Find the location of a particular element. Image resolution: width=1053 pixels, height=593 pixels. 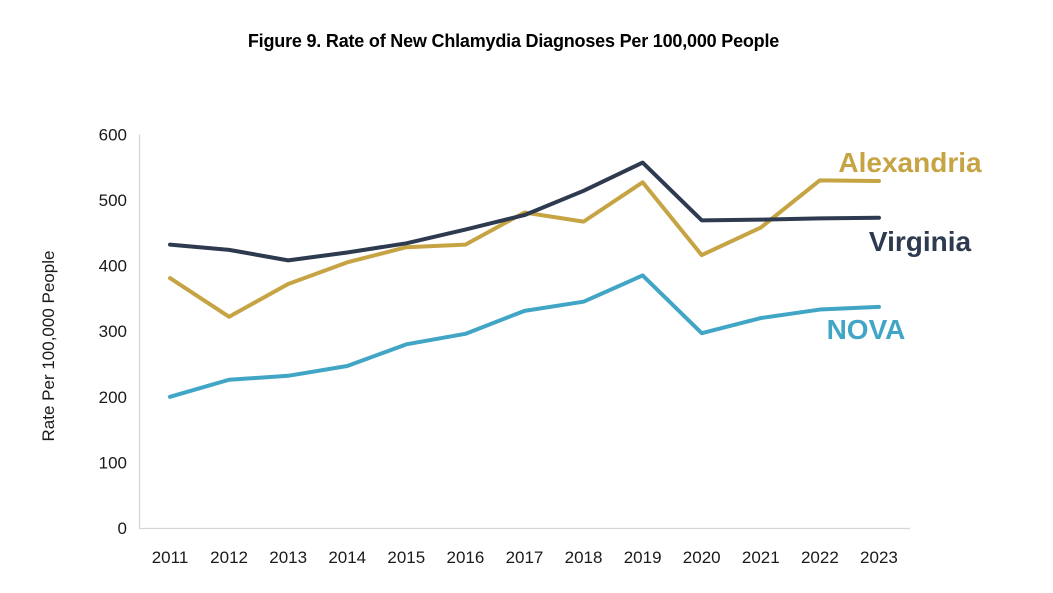

y-tick-label: 200 is located at coordinates (113, 397).